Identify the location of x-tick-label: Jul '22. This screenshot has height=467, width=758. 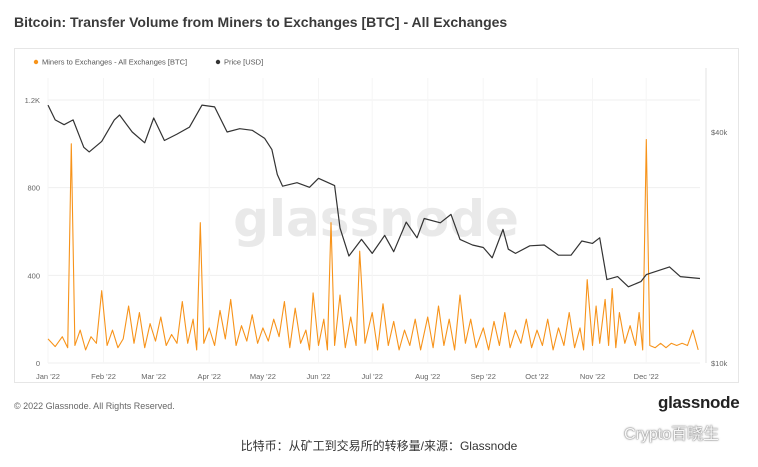
(371, 376).